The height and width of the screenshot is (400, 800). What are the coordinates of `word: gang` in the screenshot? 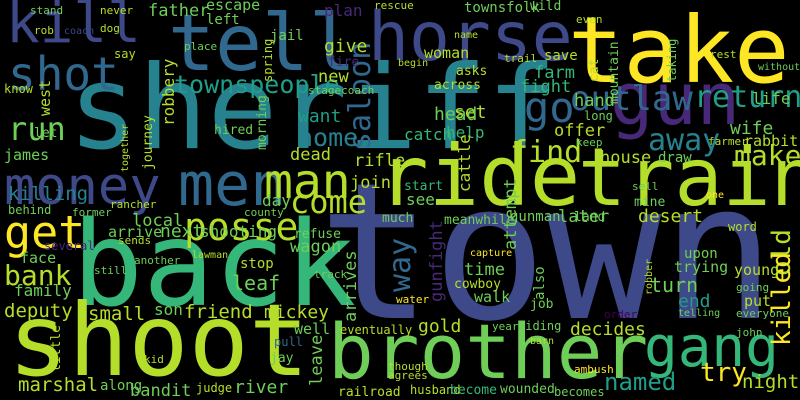 It's located at (711, 347).